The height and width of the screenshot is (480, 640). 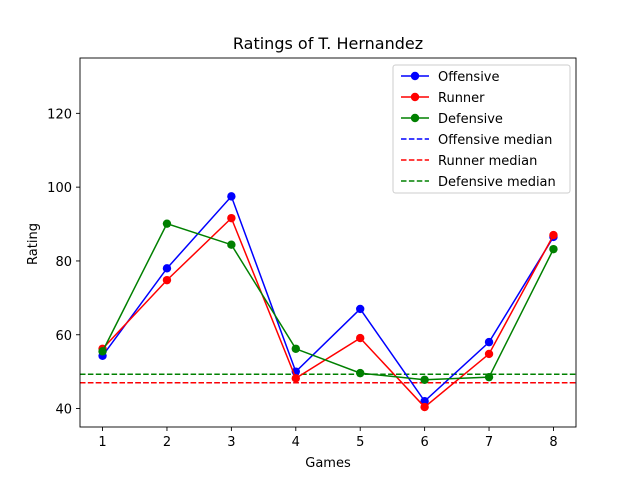 I want to click on x-tick-label-7: 8, so click(x=553, y=442).